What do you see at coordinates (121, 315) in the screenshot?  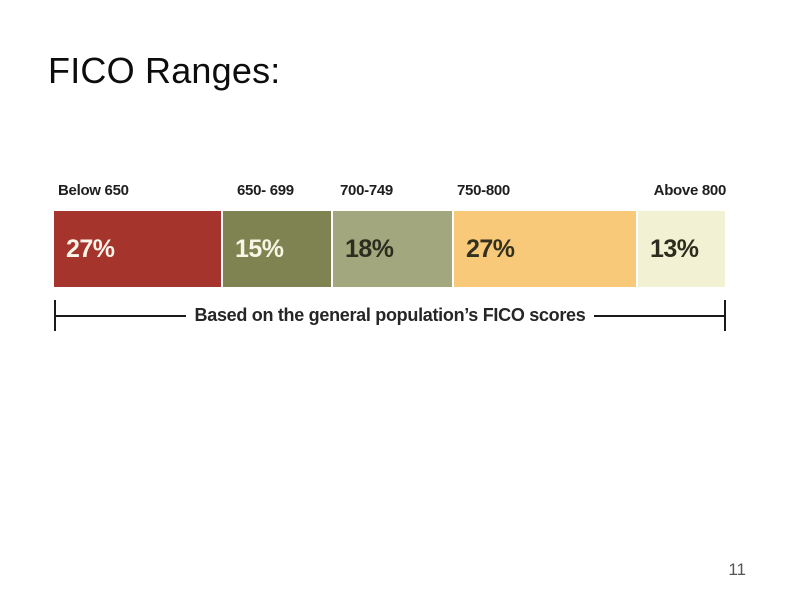 I see `bracket-line-left` at bounding box center [121, 315].